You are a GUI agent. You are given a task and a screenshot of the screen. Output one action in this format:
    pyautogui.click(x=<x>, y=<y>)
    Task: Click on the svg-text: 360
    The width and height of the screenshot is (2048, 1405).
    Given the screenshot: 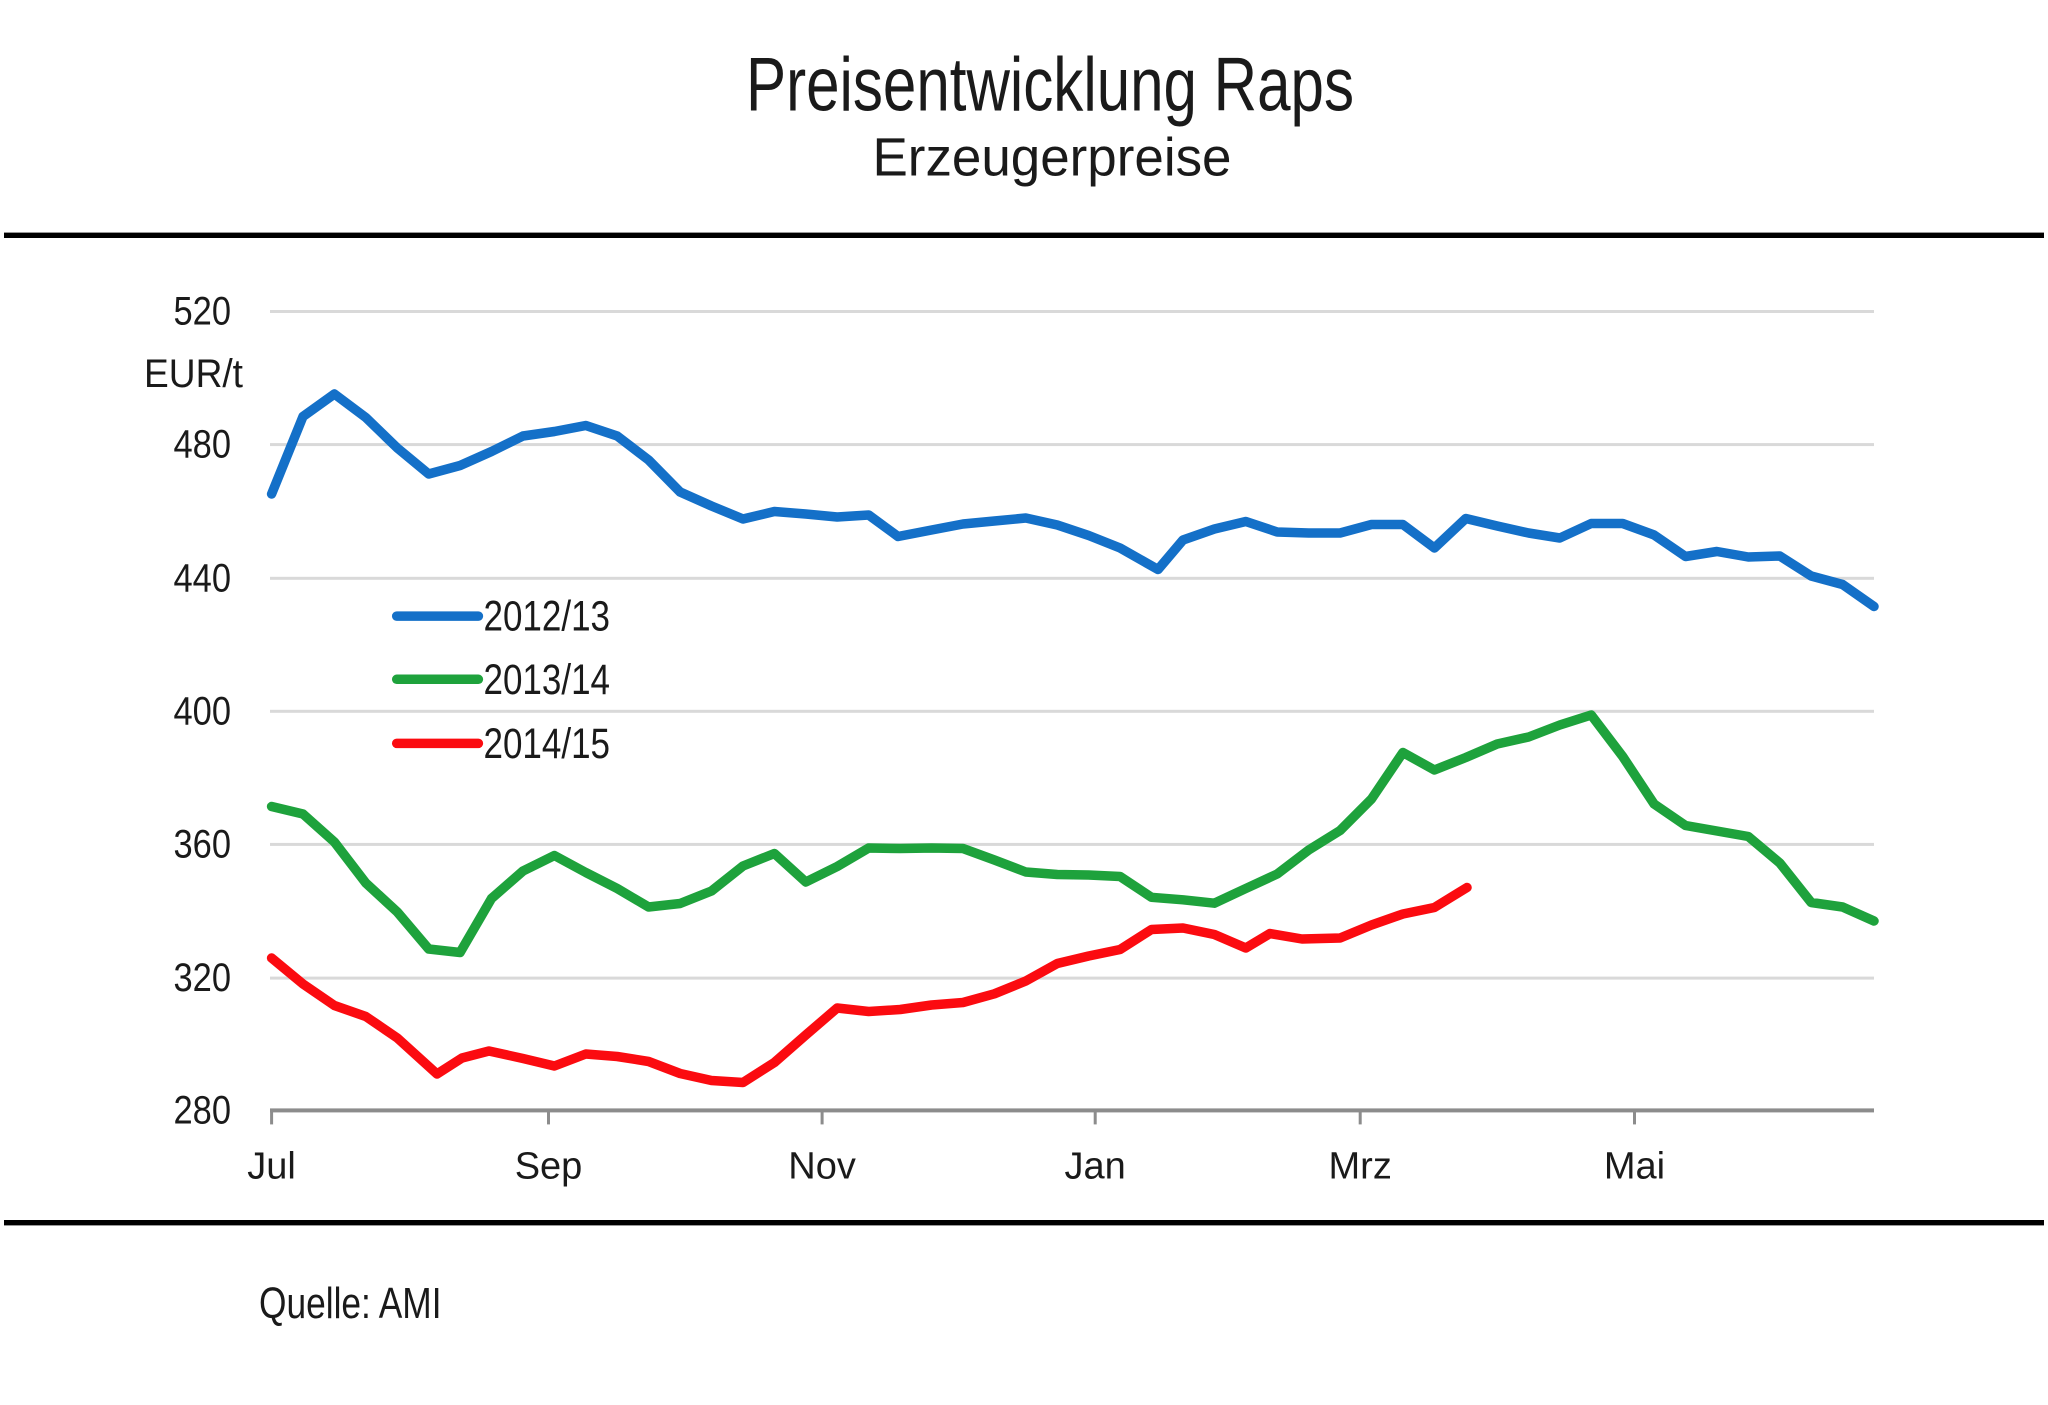 What is the action you would take?
    pyautogui.click(x=203, y=844)
    